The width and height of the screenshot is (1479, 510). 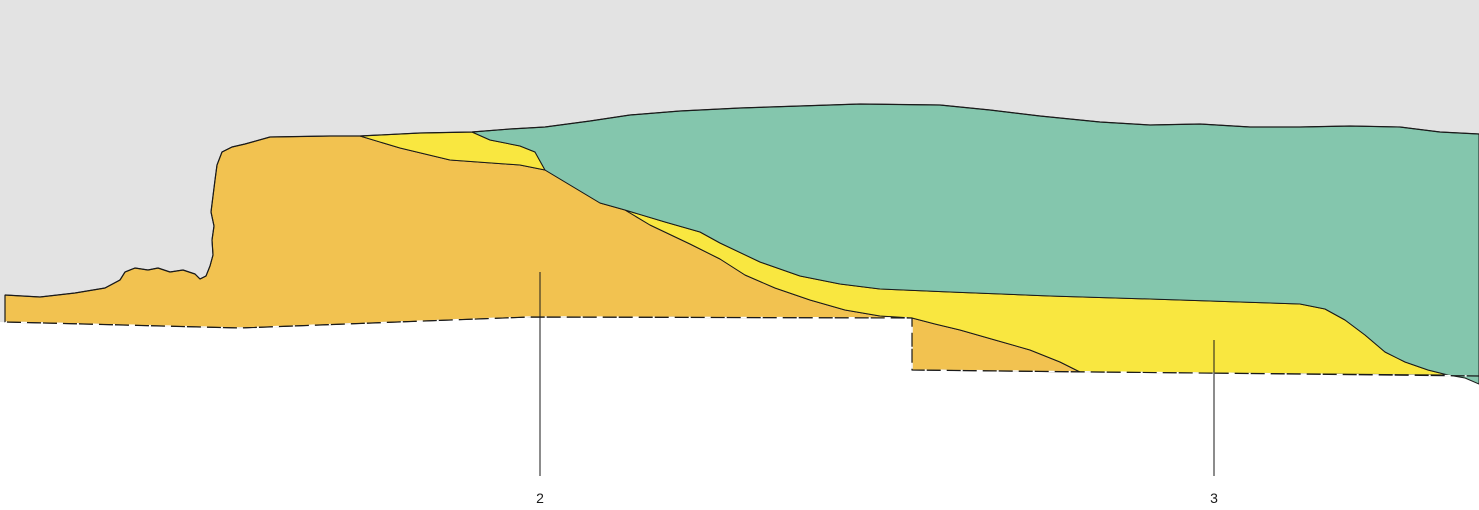 I want to click on callout-label-3: 3, so click(x=1214, y=498).